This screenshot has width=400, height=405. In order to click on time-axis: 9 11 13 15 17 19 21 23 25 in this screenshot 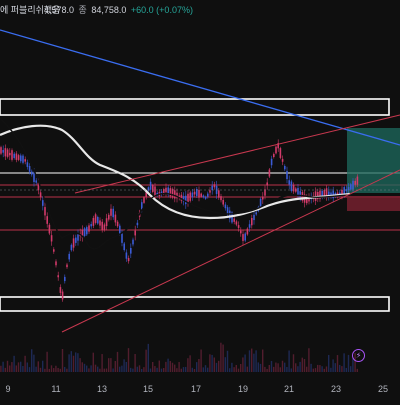, I will do `click(200, 389)`.